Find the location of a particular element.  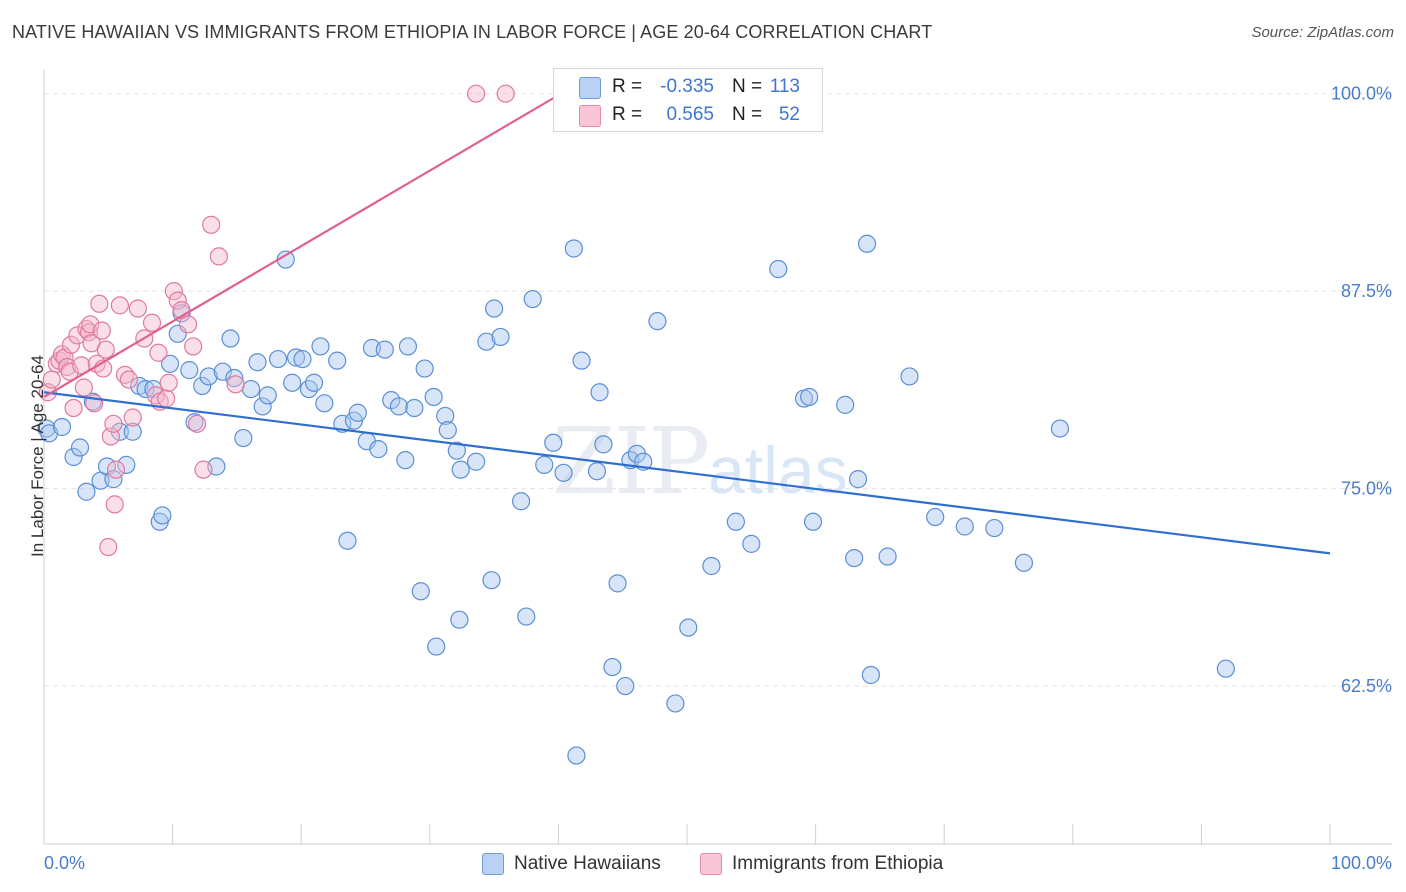

legend-row-native-hawaiians: R = -0.335 N = 113 is located at coordinates (688, 87).